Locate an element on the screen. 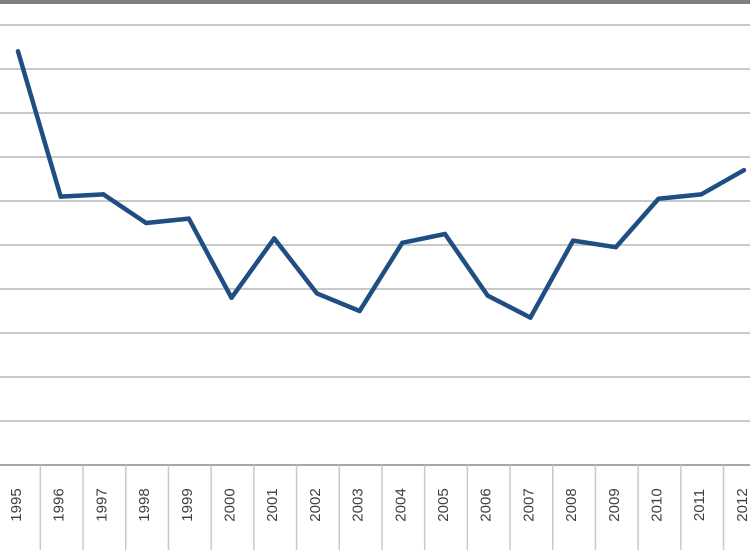  x-tick-label: 2007 is located at coordinates (528, 504).